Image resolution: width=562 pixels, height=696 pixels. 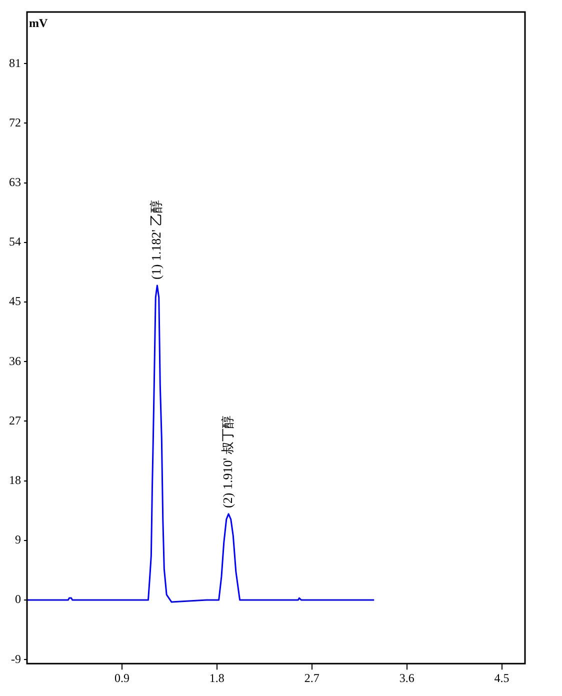 What do you see at coordinates (15, 361) in the screenshot?
I see `y-tick-label: 36` at bounding box center [15, 361].